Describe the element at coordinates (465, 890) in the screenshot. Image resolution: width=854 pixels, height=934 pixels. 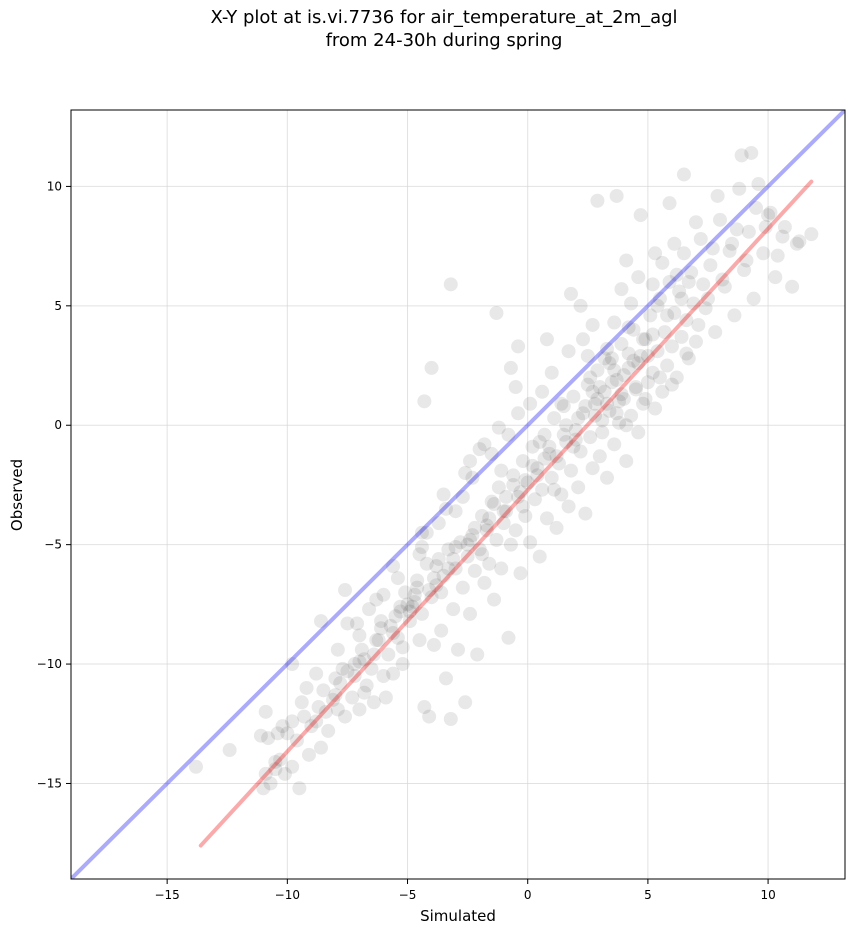
I see `x-axis-ticks: −15 −10 −5 0 5 10` at that location.